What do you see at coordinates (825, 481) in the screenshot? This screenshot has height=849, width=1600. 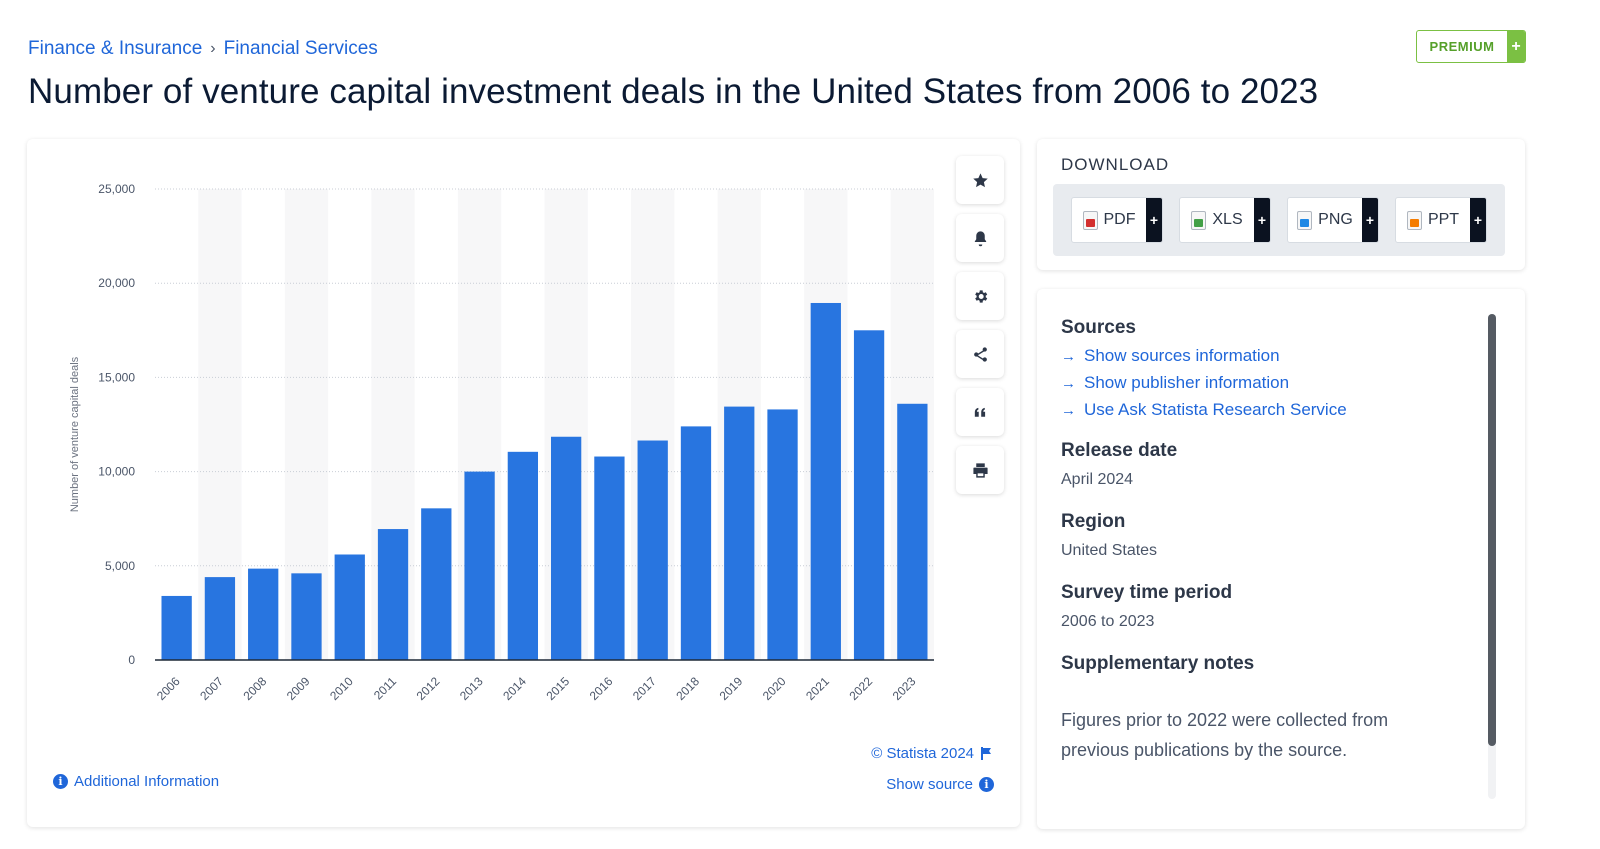 I see `bar-2021` at bounding box center [825, 481].